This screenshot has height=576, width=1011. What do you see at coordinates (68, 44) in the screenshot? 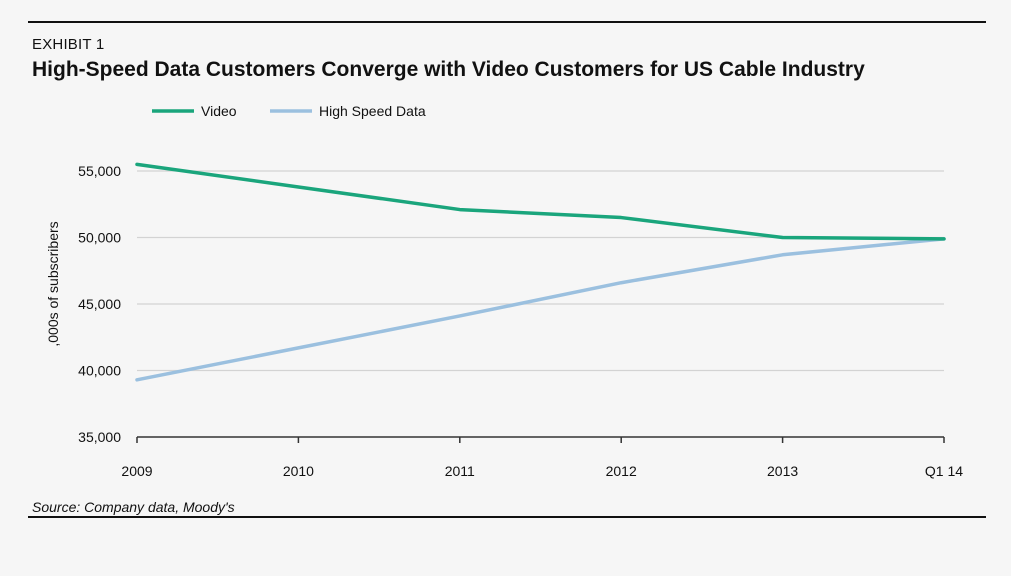
I see `exhibit-label: EXHIBIT 1` at bounding box center [68, 44].